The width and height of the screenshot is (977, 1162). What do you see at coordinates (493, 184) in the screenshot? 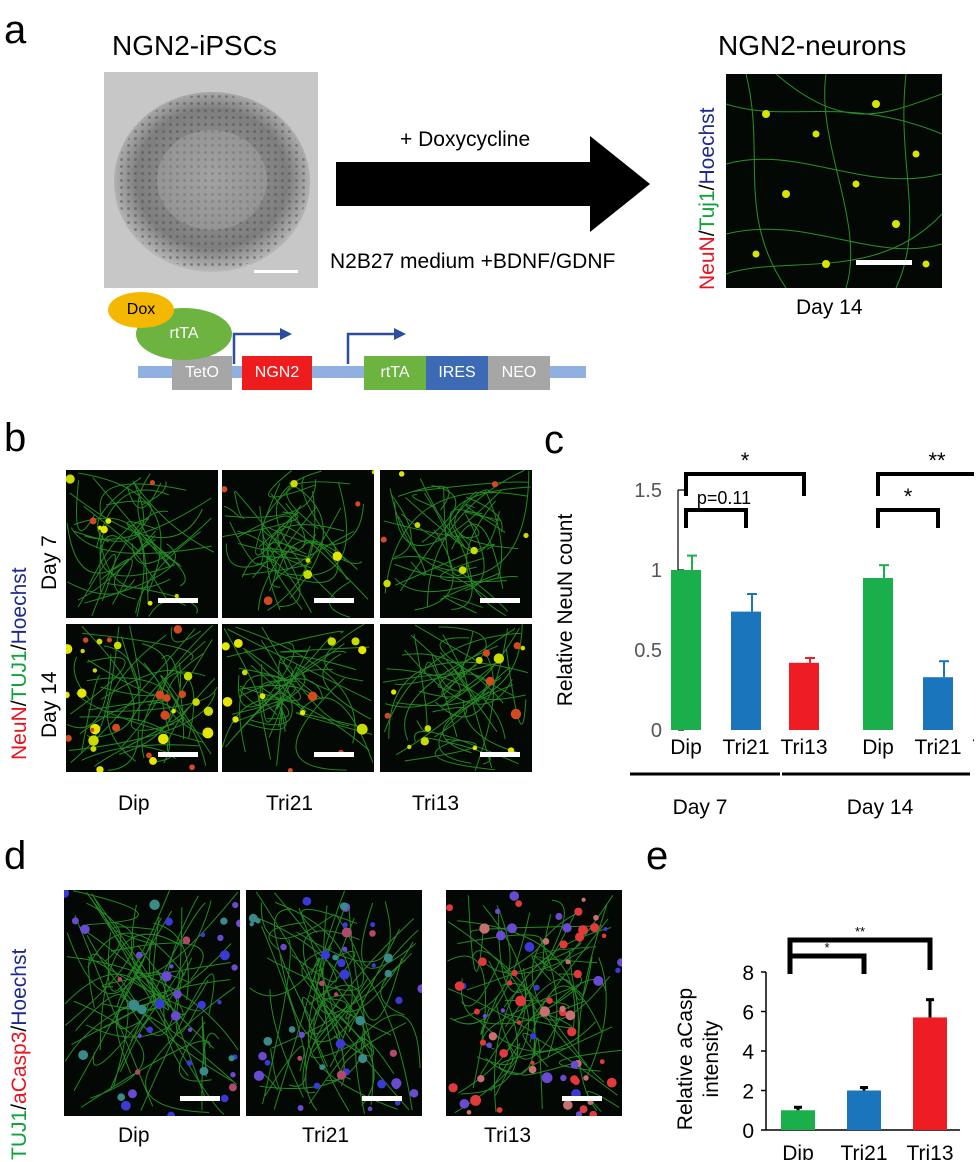
I see `right-arrow-icon` at bounding box center [493, 184].